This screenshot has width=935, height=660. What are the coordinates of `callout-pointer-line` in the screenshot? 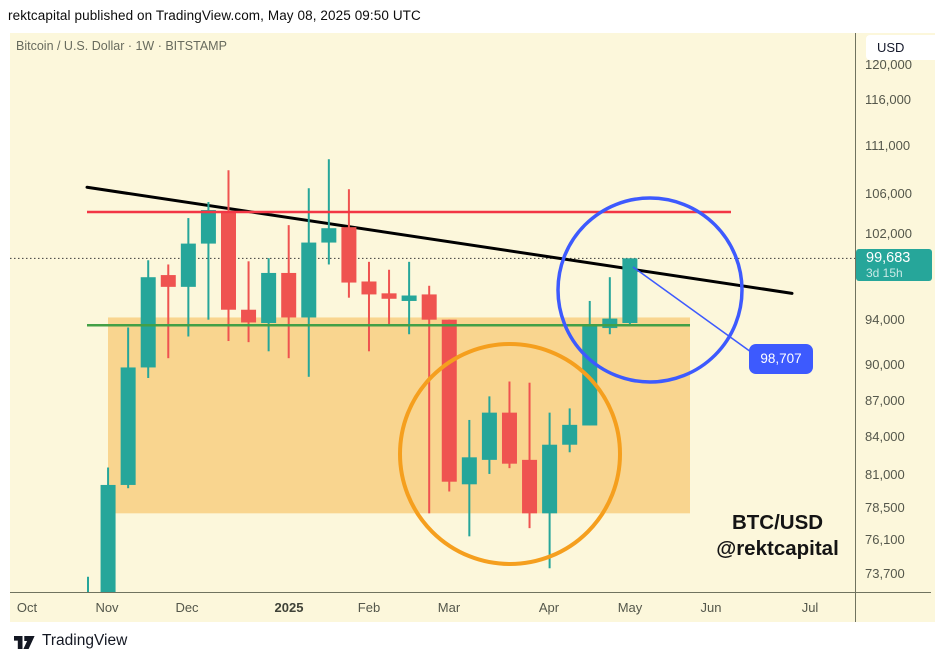 It's located at (692, 309).